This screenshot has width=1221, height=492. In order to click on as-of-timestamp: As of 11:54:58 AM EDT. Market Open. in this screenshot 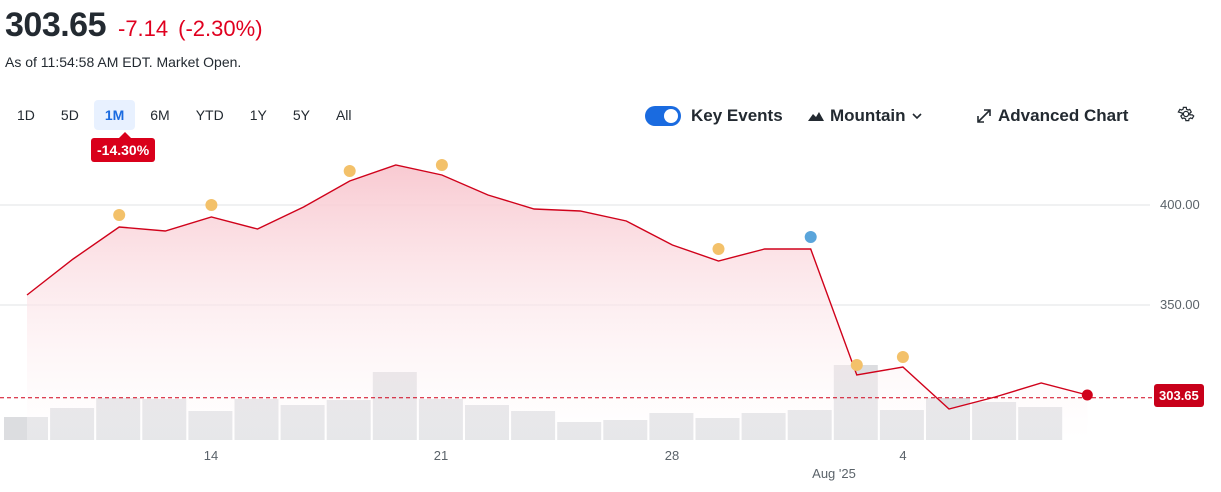, I will do `click(123, 62)`.